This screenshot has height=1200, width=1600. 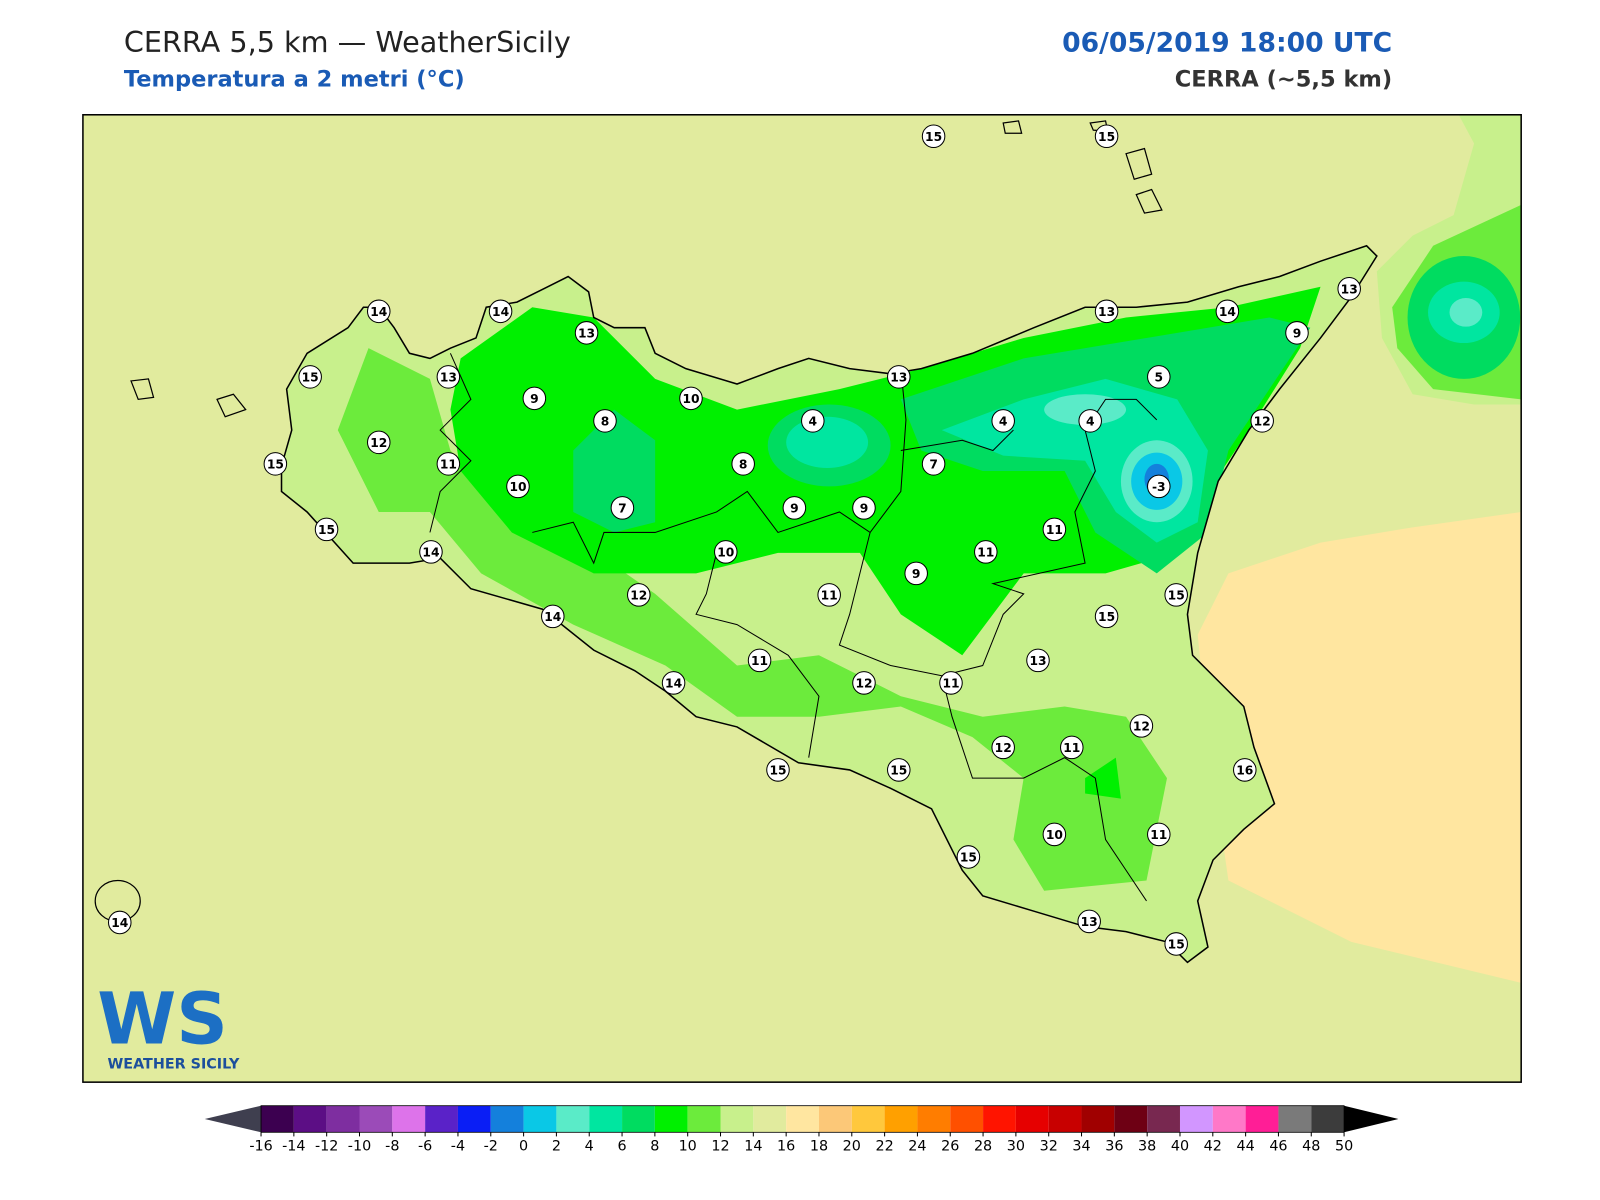 I want to click on colorbar-tick-label: 8, so click(x=654, y=1147).